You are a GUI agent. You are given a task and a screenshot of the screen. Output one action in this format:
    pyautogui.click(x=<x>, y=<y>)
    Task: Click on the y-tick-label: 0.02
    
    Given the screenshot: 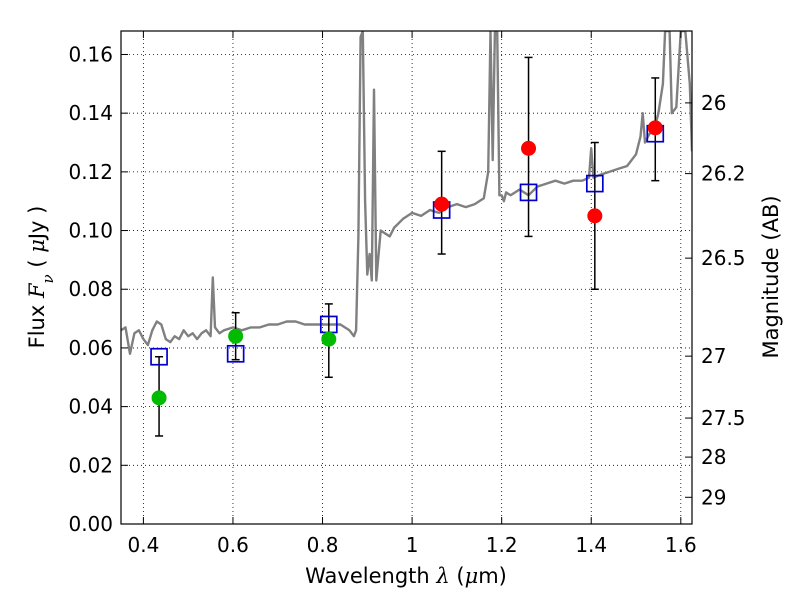 What is the action you would take?
    pyautogui.click(x=90, y=465)
    